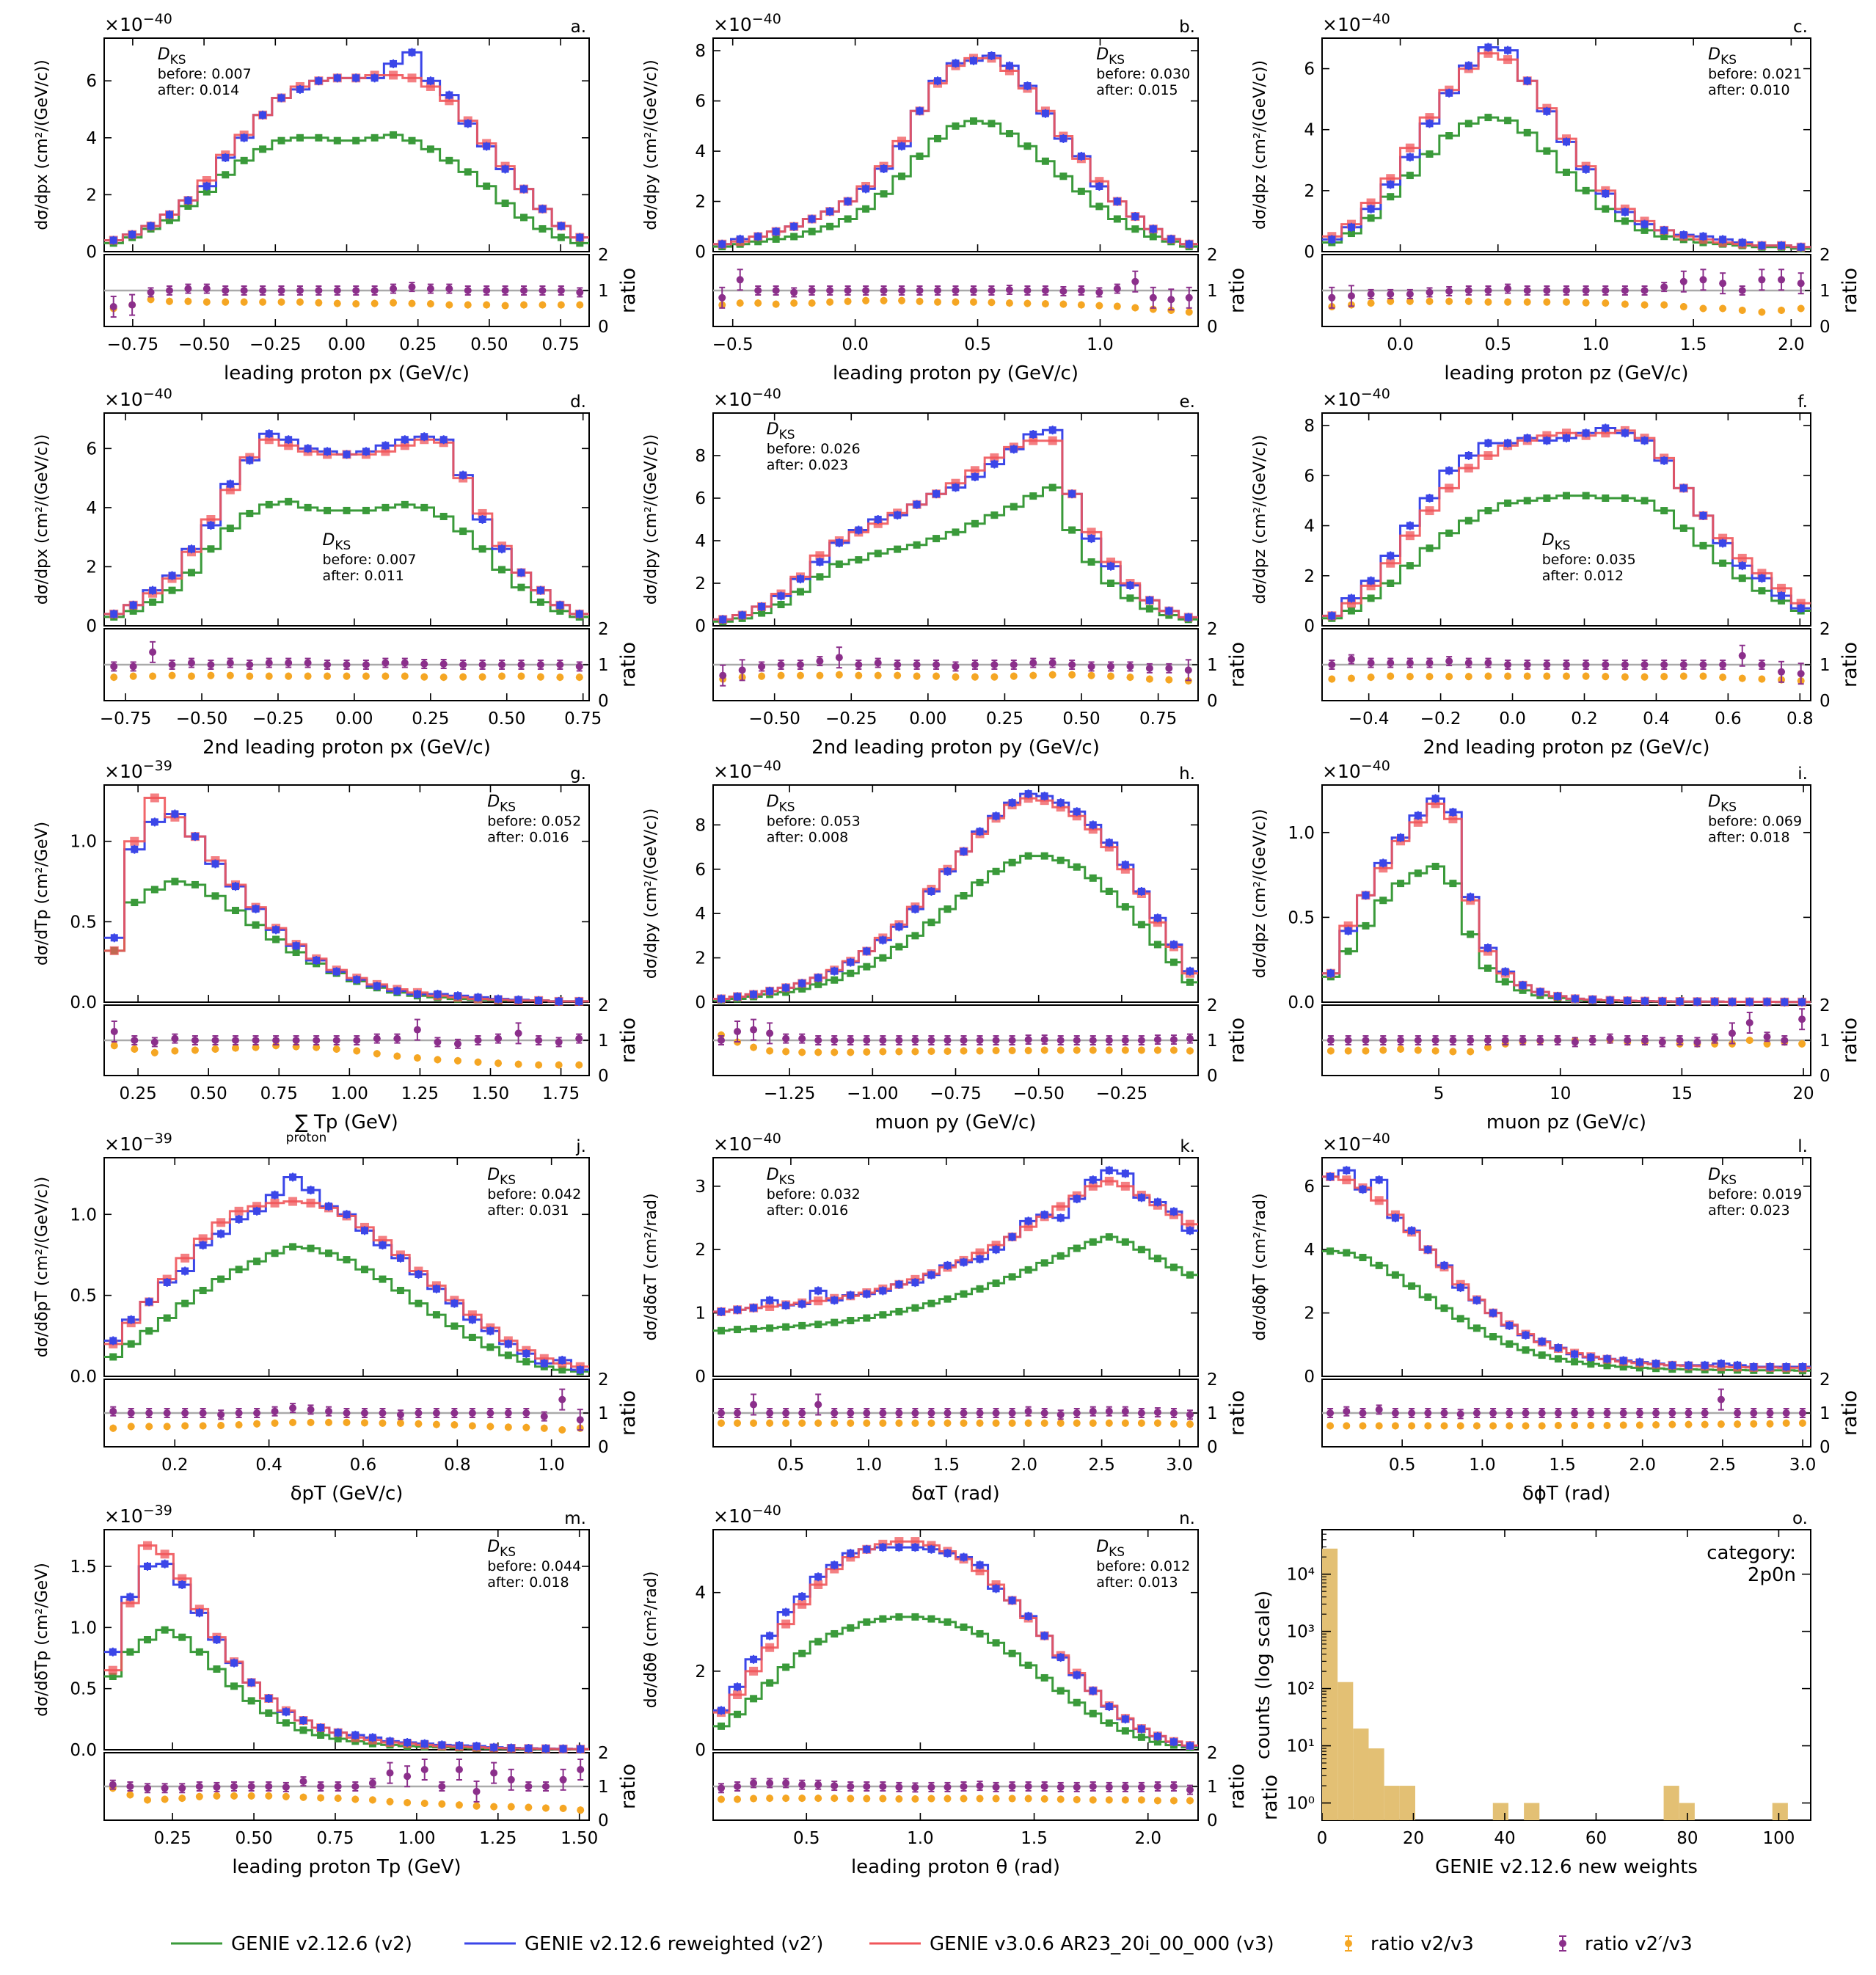 This screenshot has width=1876, height=1975. What do you see at coordinates (1188, 402) in the screenshot?
I see `panel-letter: e.` at bounding box center [1188, 402].